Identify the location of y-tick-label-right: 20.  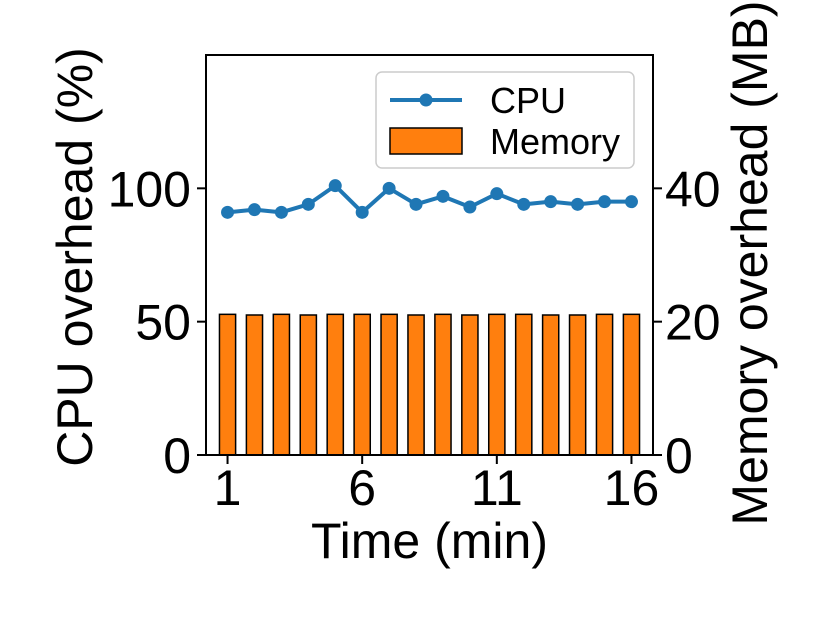
(693, 323).